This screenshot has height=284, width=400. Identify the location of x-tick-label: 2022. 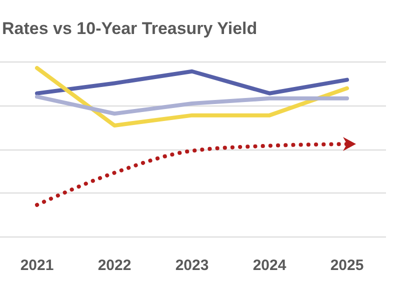
(115, 265).